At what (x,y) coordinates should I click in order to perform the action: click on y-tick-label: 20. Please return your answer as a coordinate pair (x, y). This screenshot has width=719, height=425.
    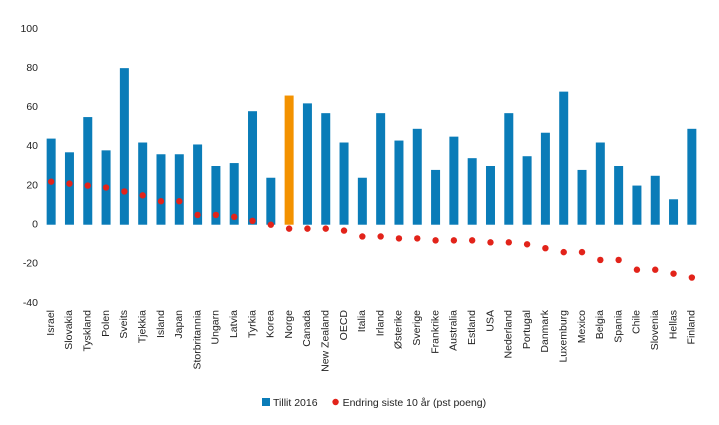
    Looking at the image, I should click on (32, 185).